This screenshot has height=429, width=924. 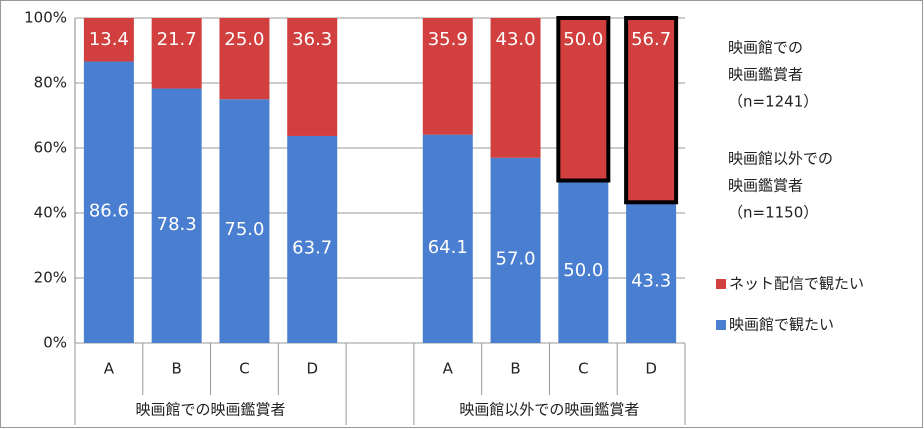 I want to click on annotation: （n=1241）, so click(x=773, y=102).